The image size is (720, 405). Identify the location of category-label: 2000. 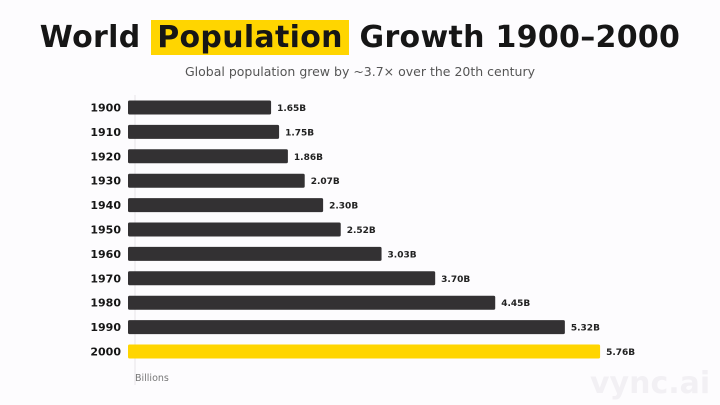
(105, 352).